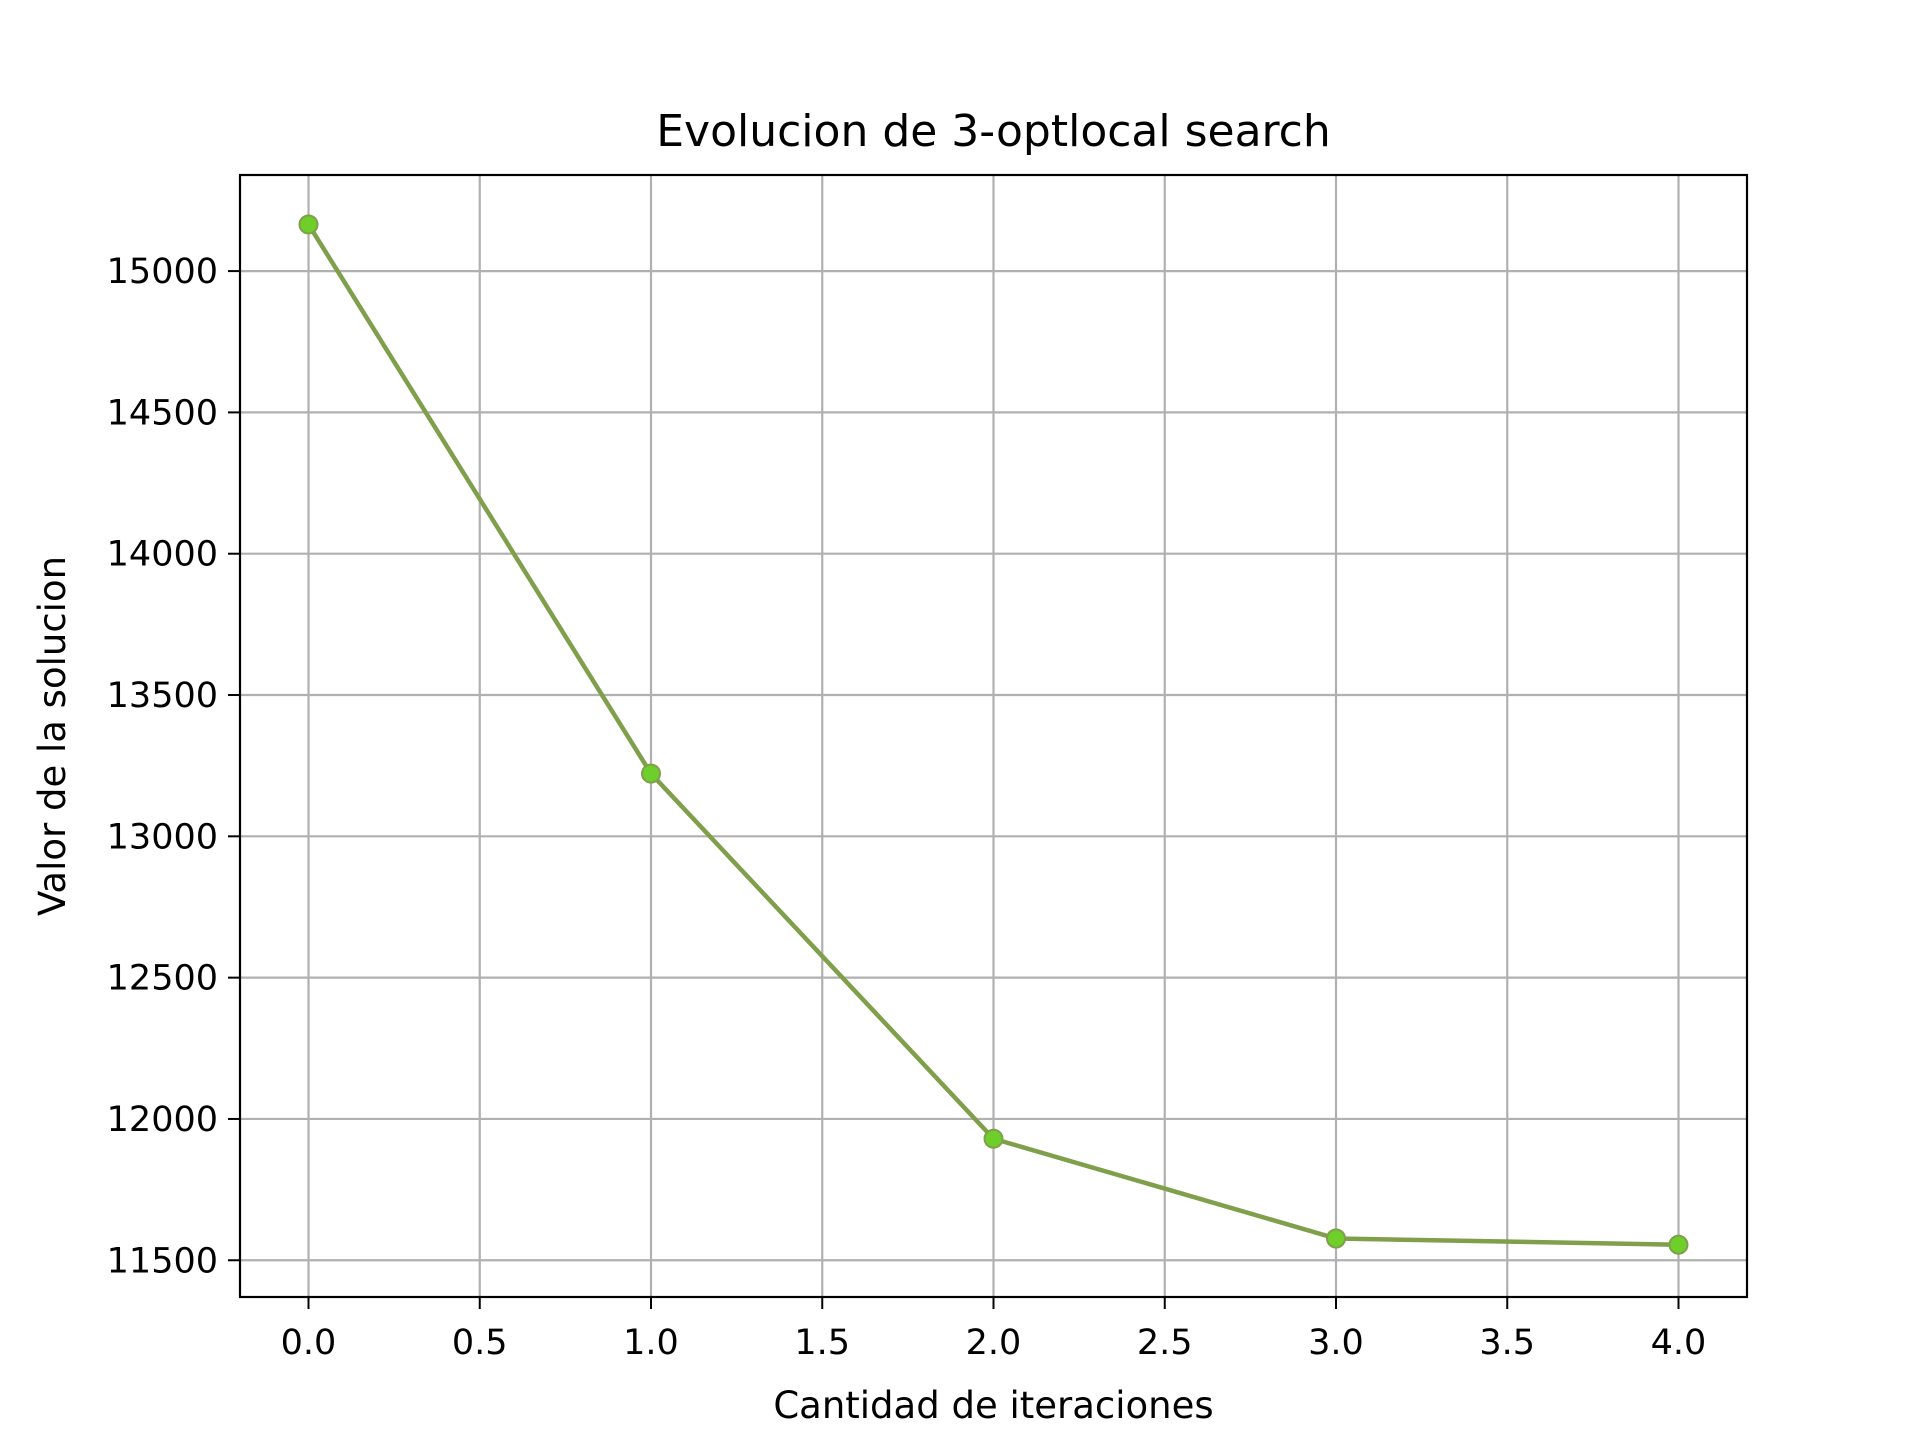 The image size is (1920, 1440). I want to click on y-tick-label: 13000, so click(162, 837).